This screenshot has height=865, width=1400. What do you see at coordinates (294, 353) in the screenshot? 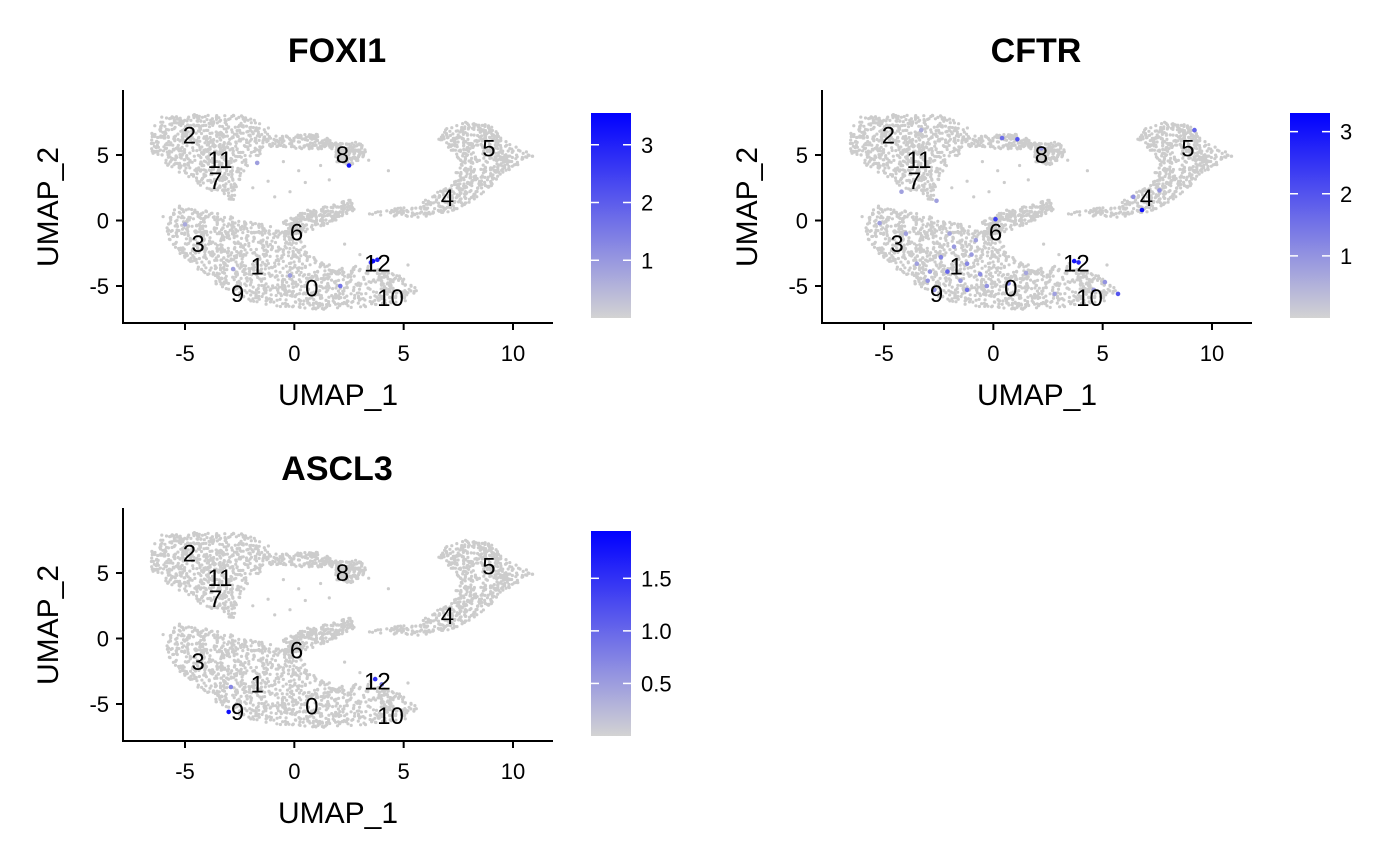
I see `x-tick-label: 0` at bounding box center [294, 353].